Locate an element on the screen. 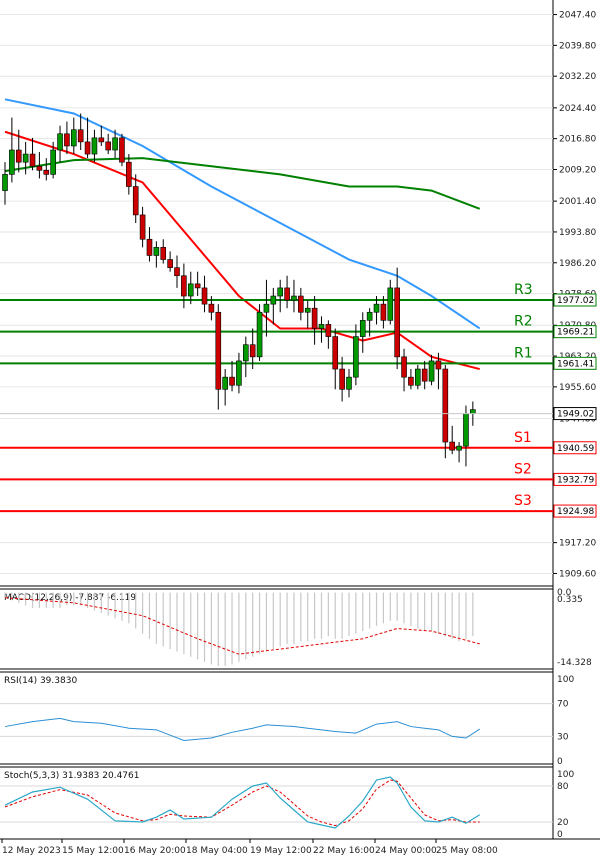 Image resolution: width=600 pixels, height=863 pixels. stoch-label: Stoch(5,3,3) 31.9383 20.4761 is located at coordinates (71, 776).